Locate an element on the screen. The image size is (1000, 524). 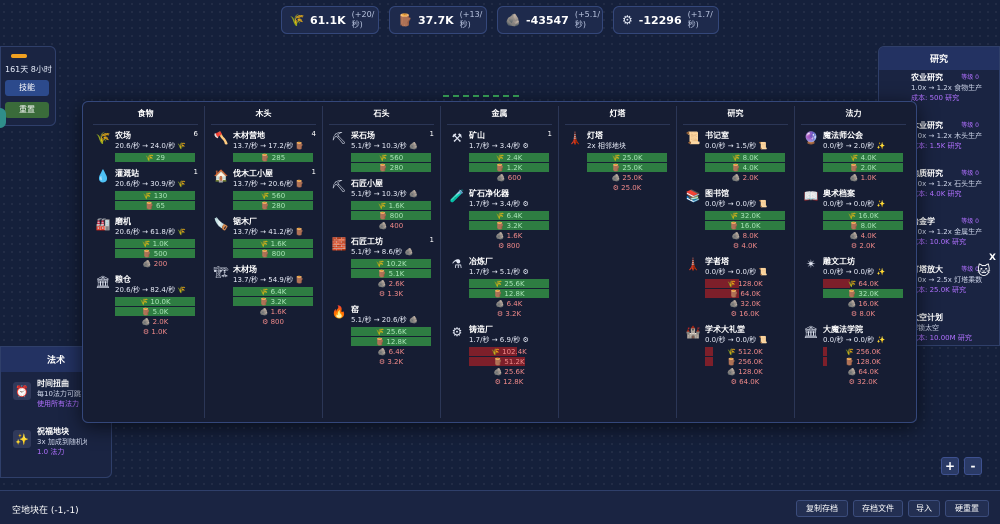
research-item: 冶金学 等级 0 1.0x → 1.2x 金属生产 成本: 10.0K 研究 is located at coordinates (939, 238).